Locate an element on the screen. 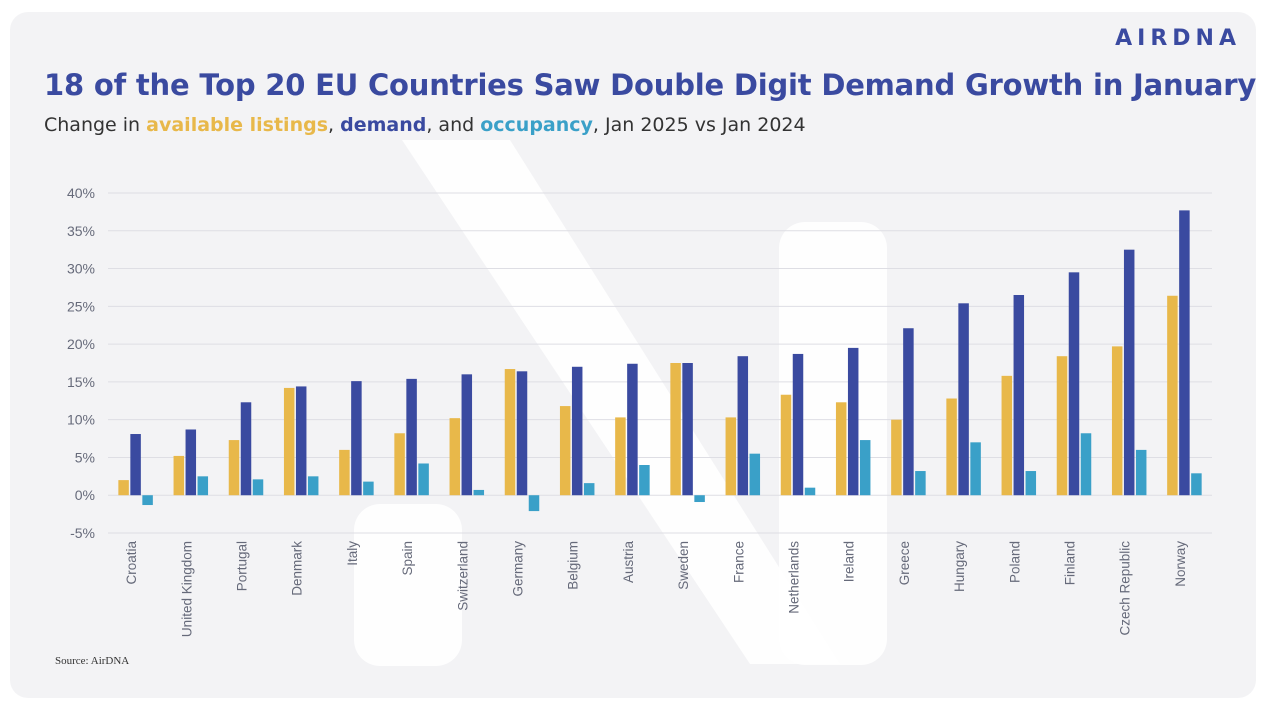 Image resolution: width=1269 pixels, height=710 pixels. x-tick-label: Ireland is located at coordinates (849, 561).